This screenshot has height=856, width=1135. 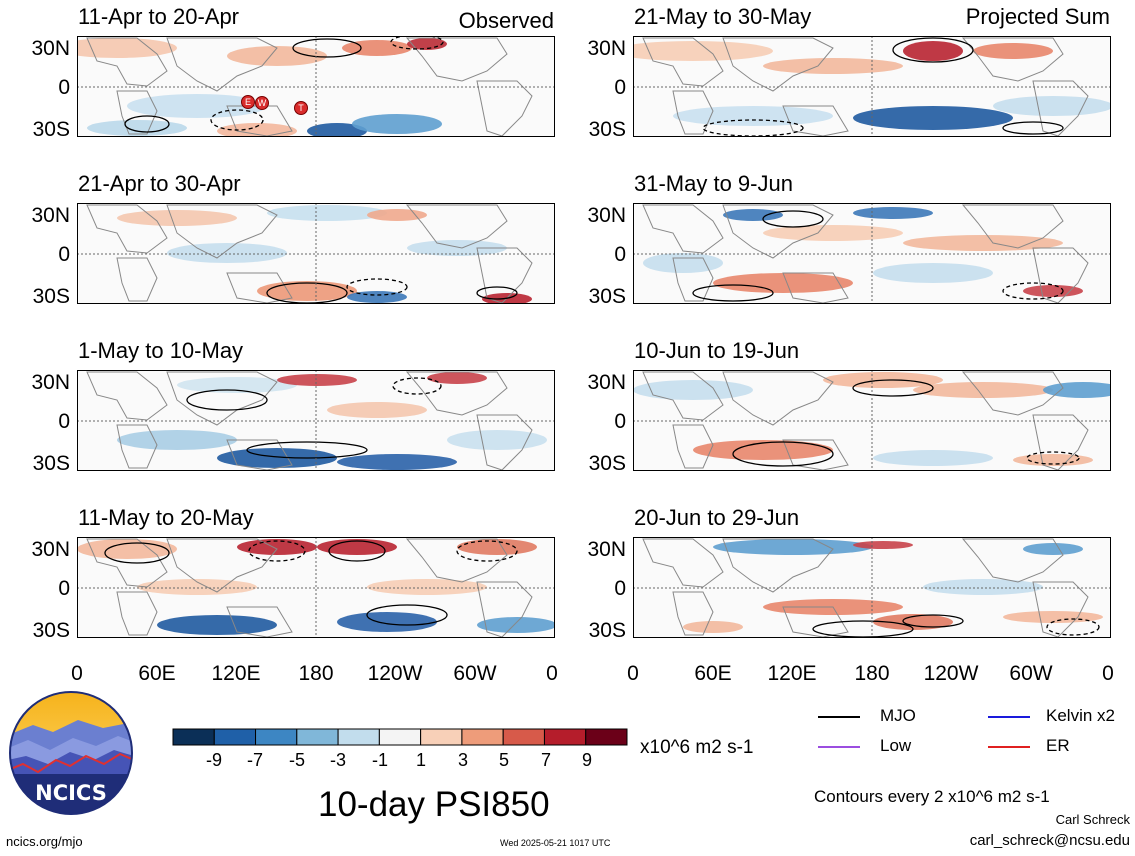 What do you see at coordinates (71, 793) in the screenshot?
I see `logo-text: NCICS` at bounding box center [71, 793].